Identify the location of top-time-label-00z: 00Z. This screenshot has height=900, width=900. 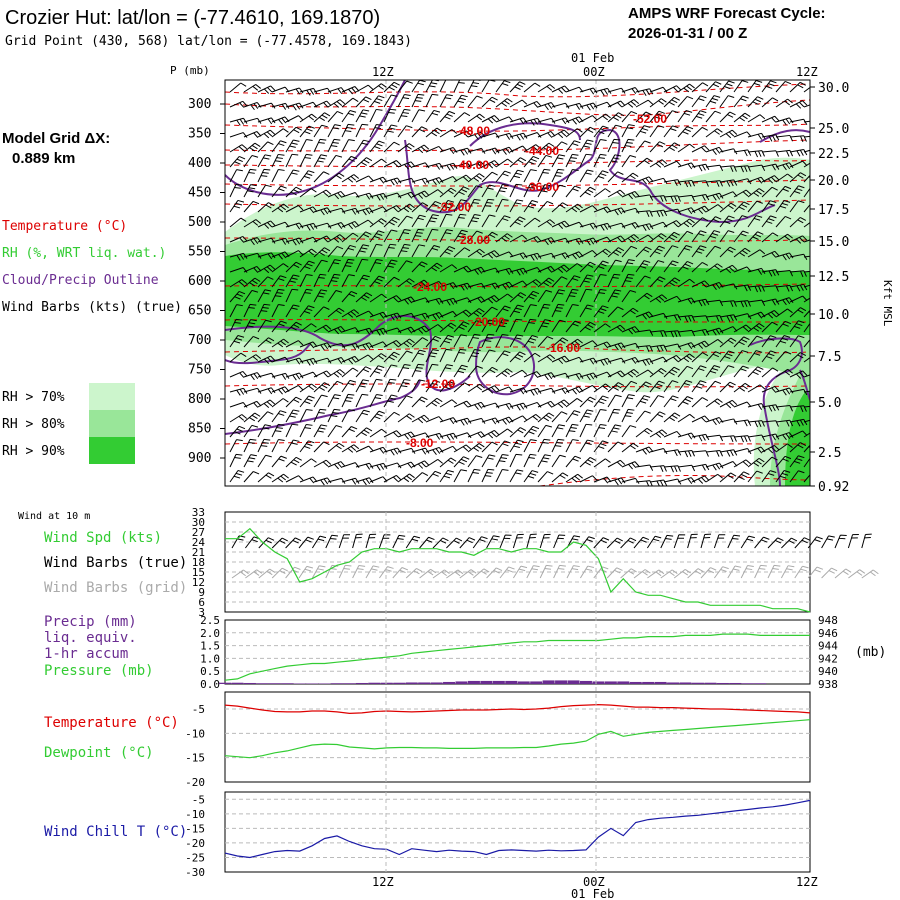
(594, 72).